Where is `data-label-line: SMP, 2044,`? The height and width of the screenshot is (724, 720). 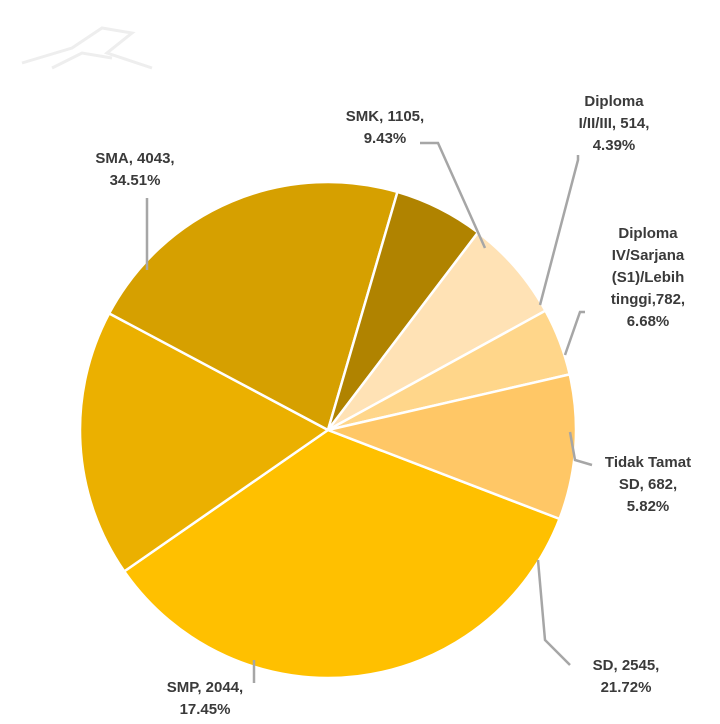
data-label-line: SMP, 2044, is located at coordinates (205, 687).